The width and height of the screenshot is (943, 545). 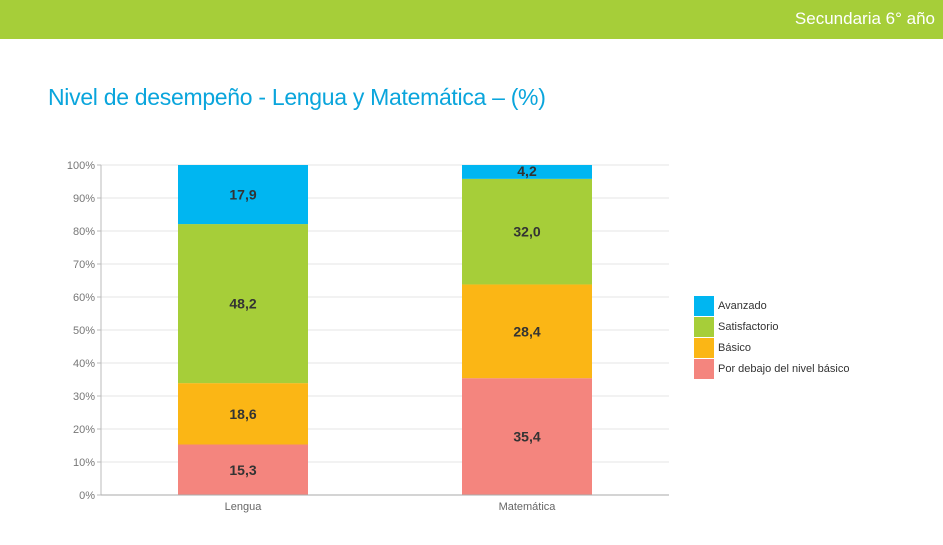 I want to click on y-tick-label: 70%, so click(x=84, y=265).